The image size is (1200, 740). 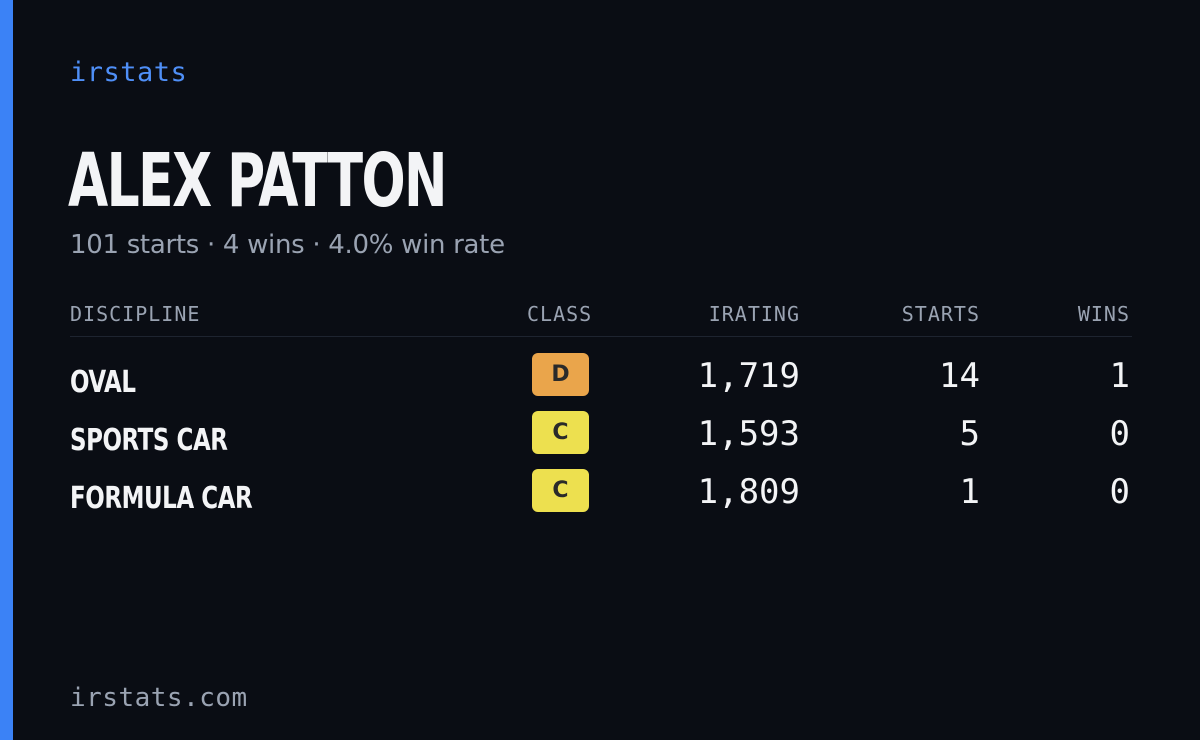 What do you see at coordinates (748, 376) in the screenshot?
I see `row-irating: 1,719` at bounding box center [748, 376].